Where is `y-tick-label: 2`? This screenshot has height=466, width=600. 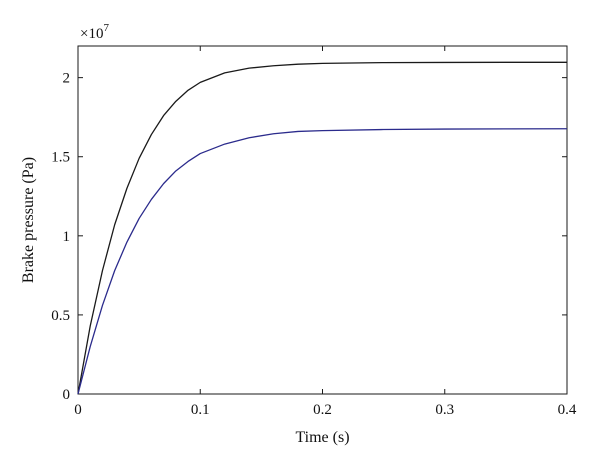
y-tick-label: 2 is located at coordinates (67, 79).